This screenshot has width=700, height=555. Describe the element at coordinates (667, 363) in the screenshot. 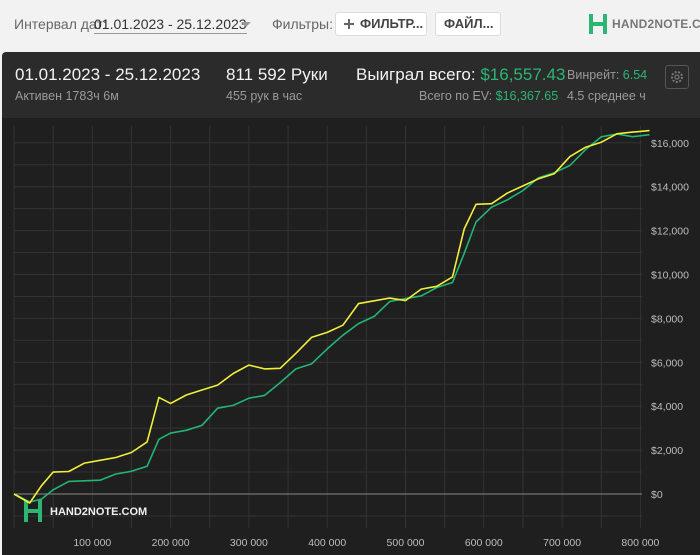

I see `y-tick-label: $6,000` at that location.